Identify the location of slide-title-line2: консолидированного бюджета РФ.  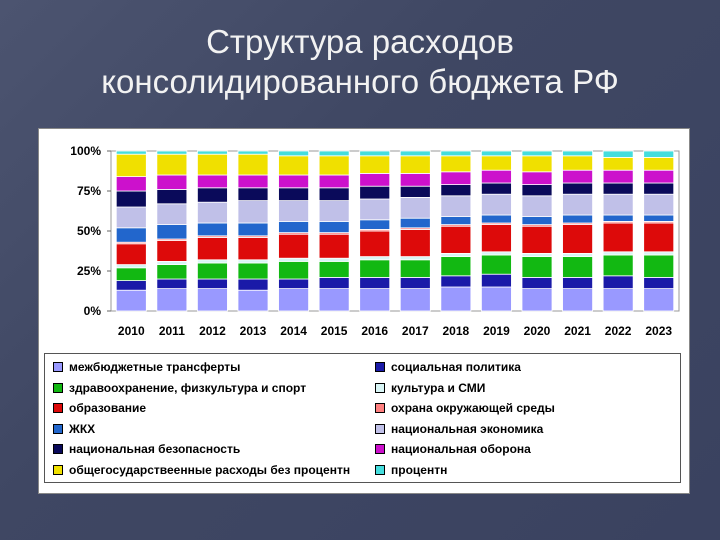
(360, 81).